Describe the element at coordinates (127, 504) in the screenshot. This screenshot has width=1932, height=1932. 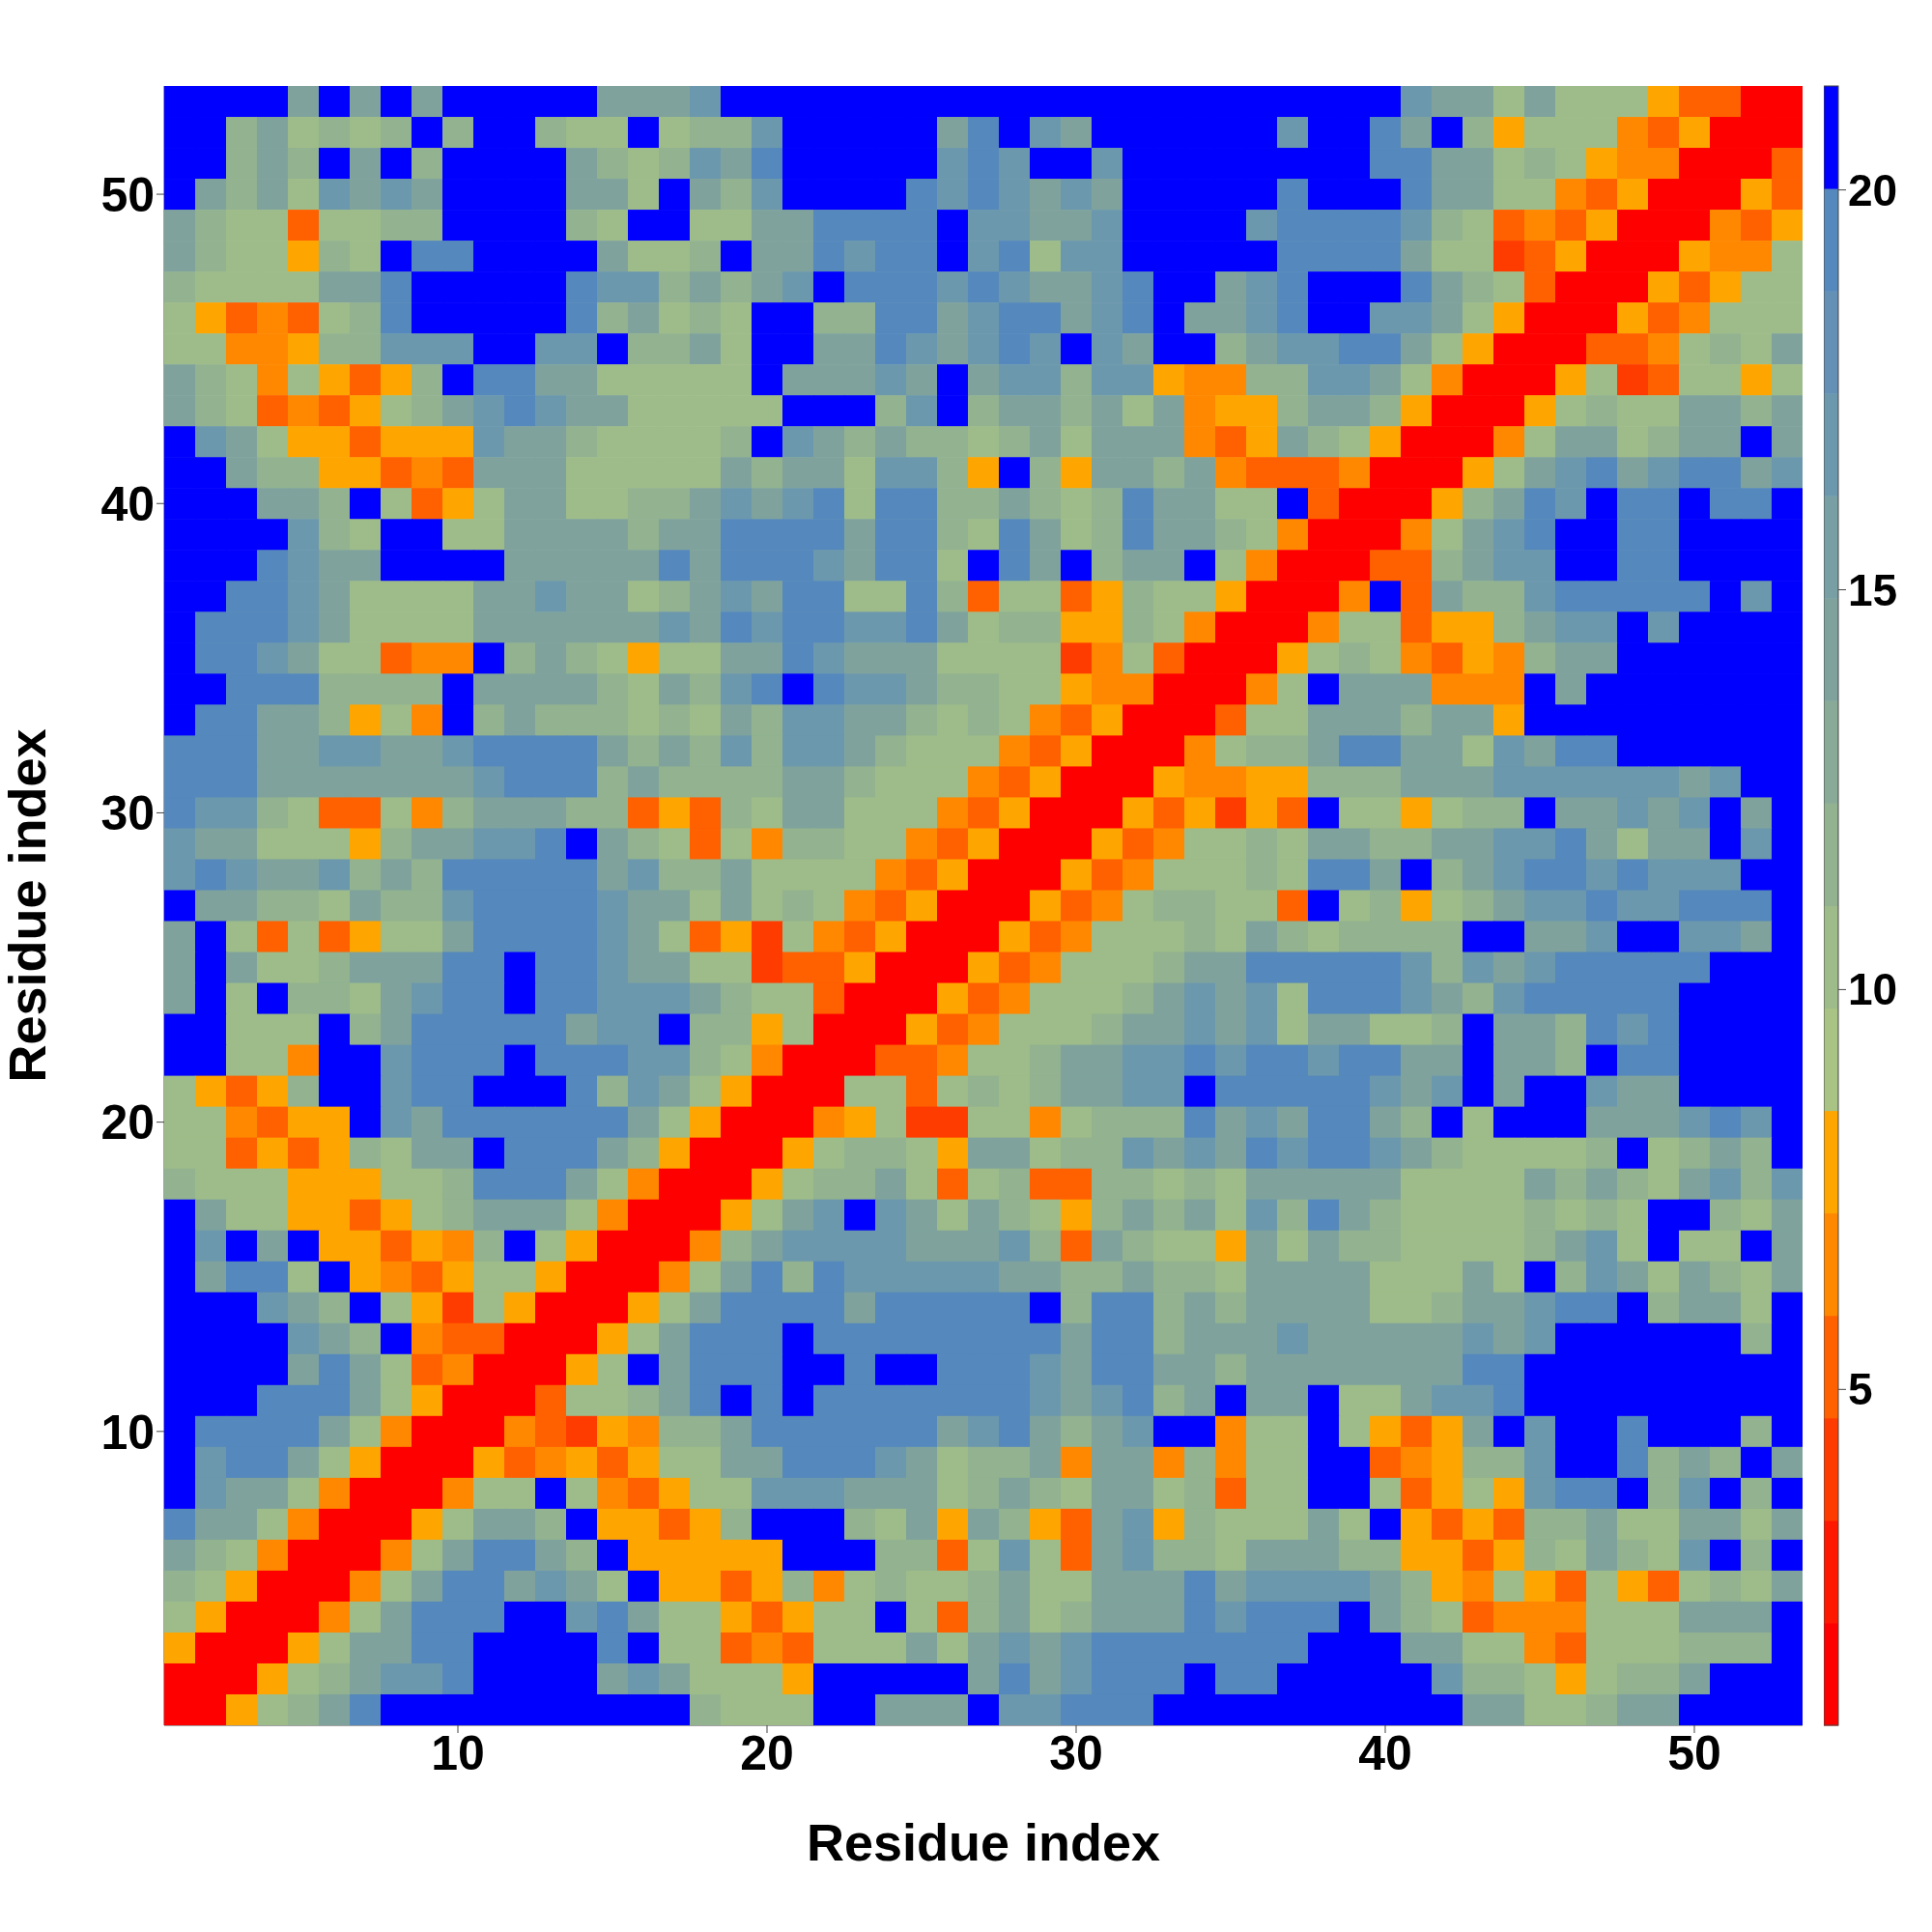
I see `y-tick-label: 40` at that location.